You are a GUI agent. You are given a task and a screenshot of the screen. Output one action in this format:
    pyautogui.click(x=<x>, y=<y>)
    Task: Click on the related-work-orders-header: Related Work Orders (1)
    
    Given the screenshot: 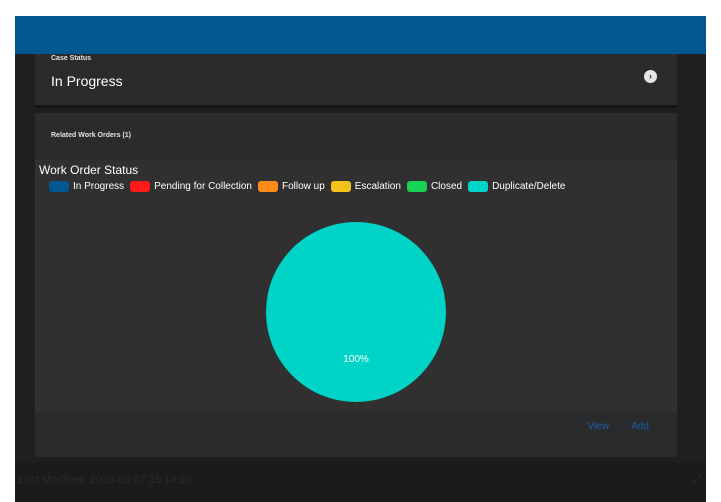 What is the action you would take?
    pyautogui.click(x=91, y=135)
    